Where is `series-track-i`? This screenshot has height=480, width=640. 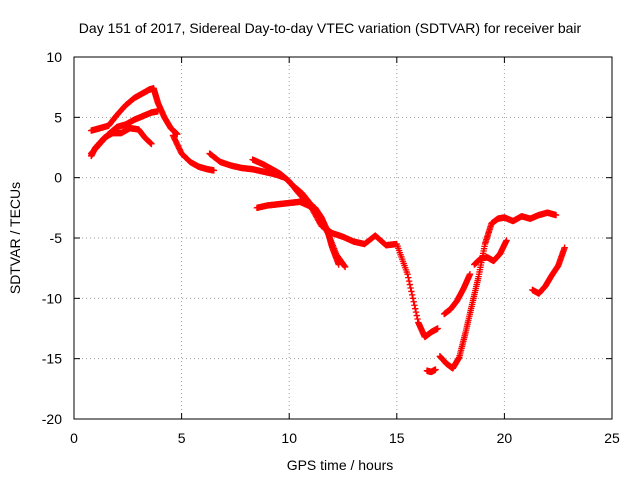 series-track-i is located at coordinates (498, 290).